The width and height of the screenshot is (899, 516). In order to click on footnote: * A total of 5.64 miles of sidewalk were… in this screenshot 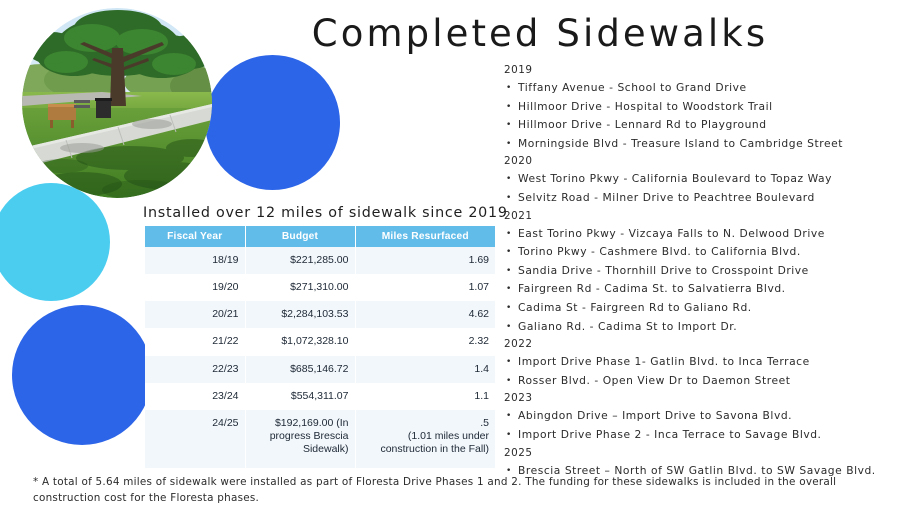, I will do `click(435, 490)`.